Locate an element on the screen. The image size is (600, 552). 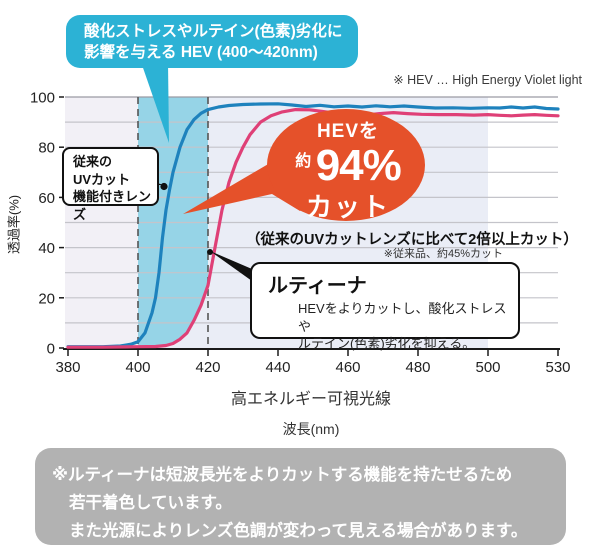
lutina-body-line2: ルテイン(色素)劣化を抑える。 is located at coordinates (387, 343).